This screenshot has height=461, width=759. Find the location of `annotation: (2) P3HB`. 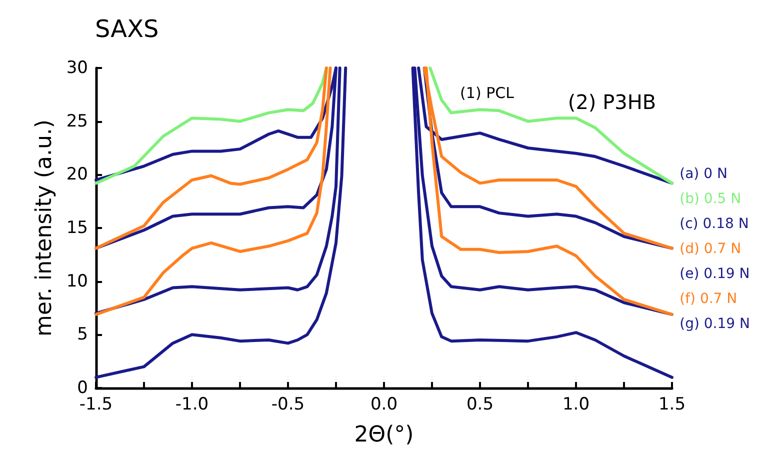

annotation: (2) P3HB is located at coordinates (612, 102).